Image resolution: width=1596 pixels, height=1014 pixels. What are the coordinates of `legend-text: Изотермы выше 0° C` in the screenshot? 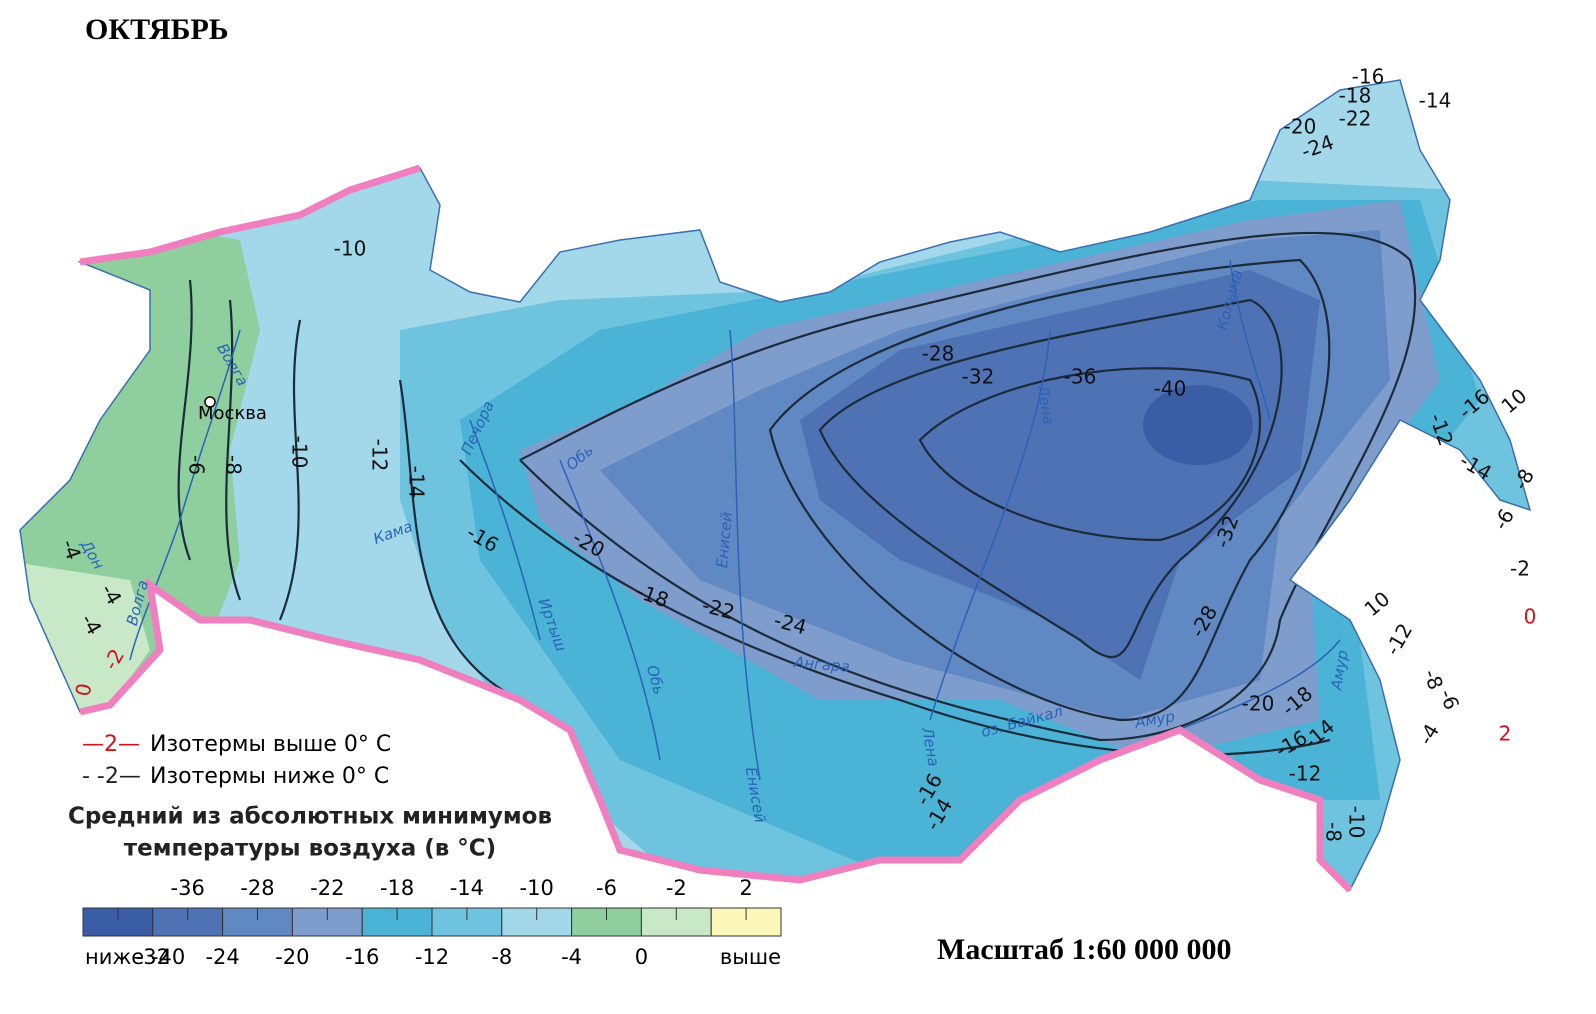 It's located at (270, 744).